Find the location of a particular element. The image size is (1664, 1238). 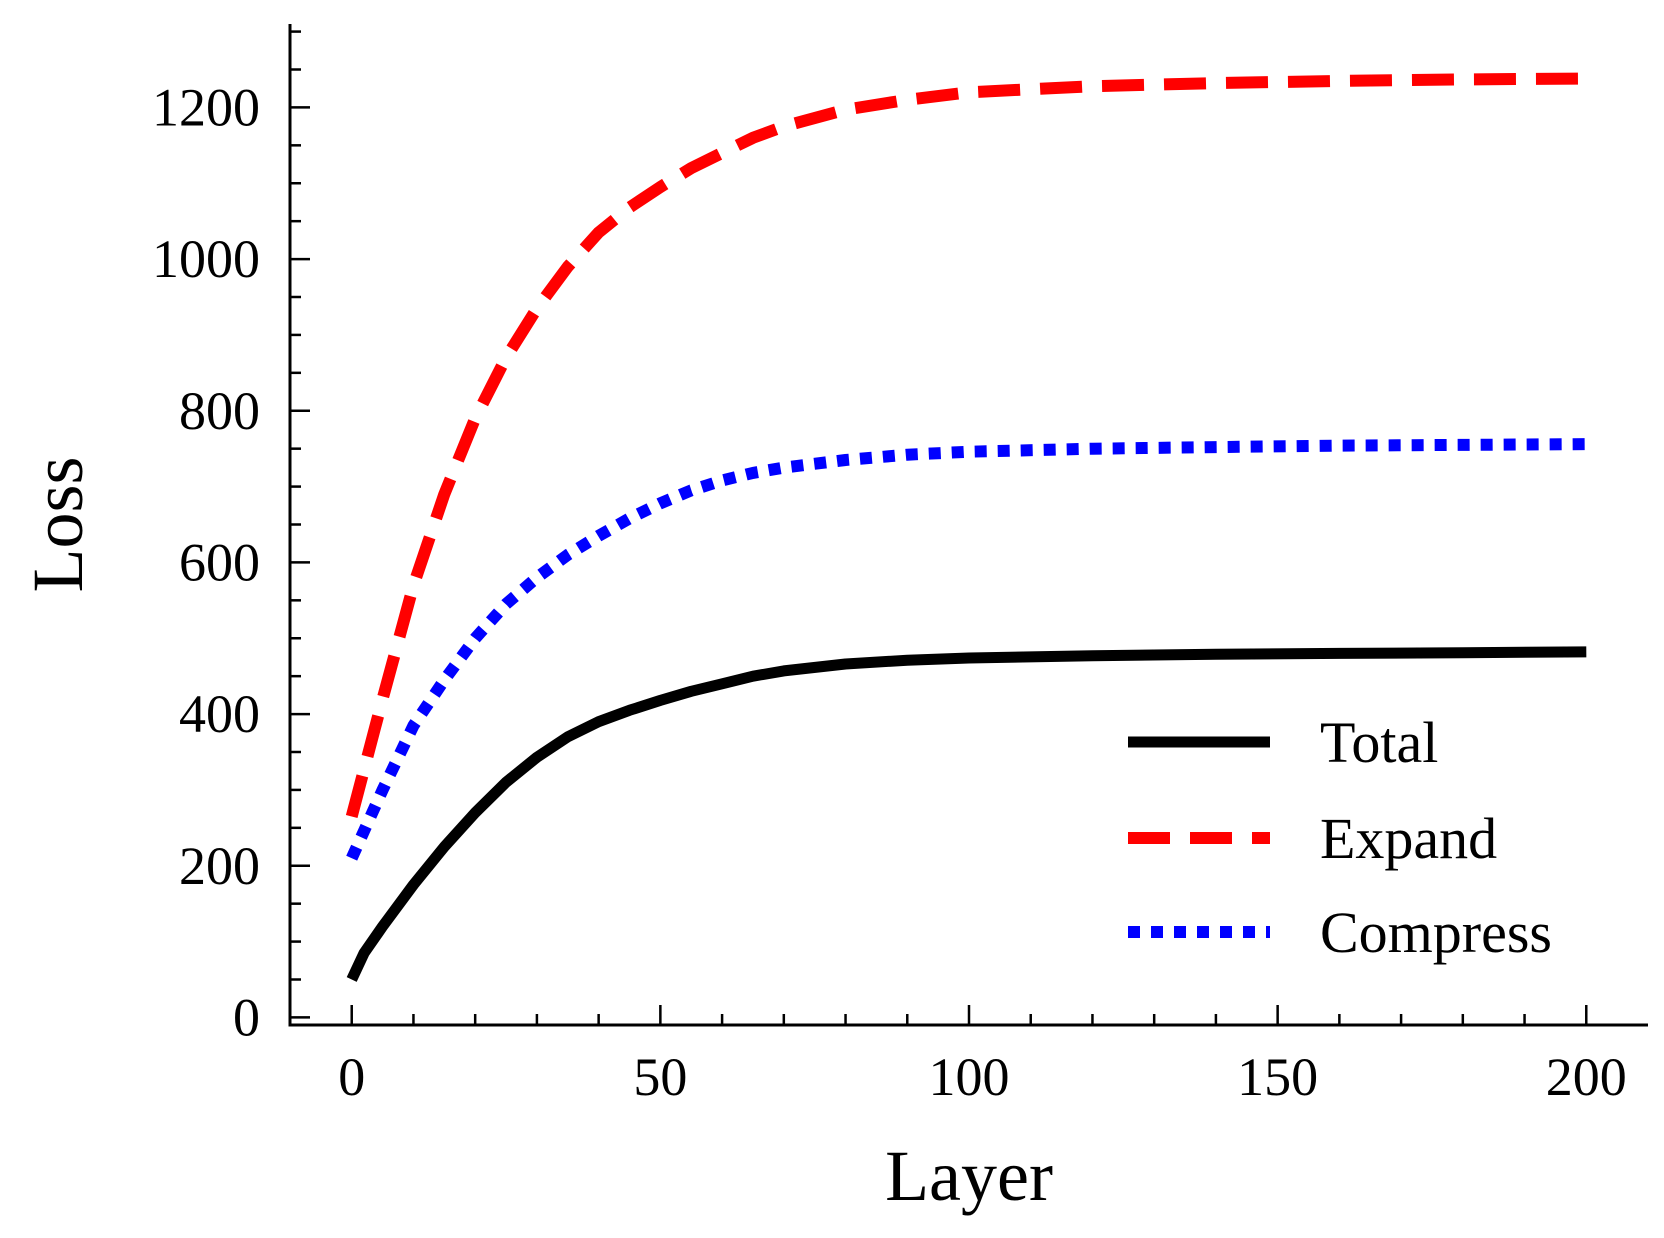

x-tick-label: 100 is located at coordinates (969, 1077).